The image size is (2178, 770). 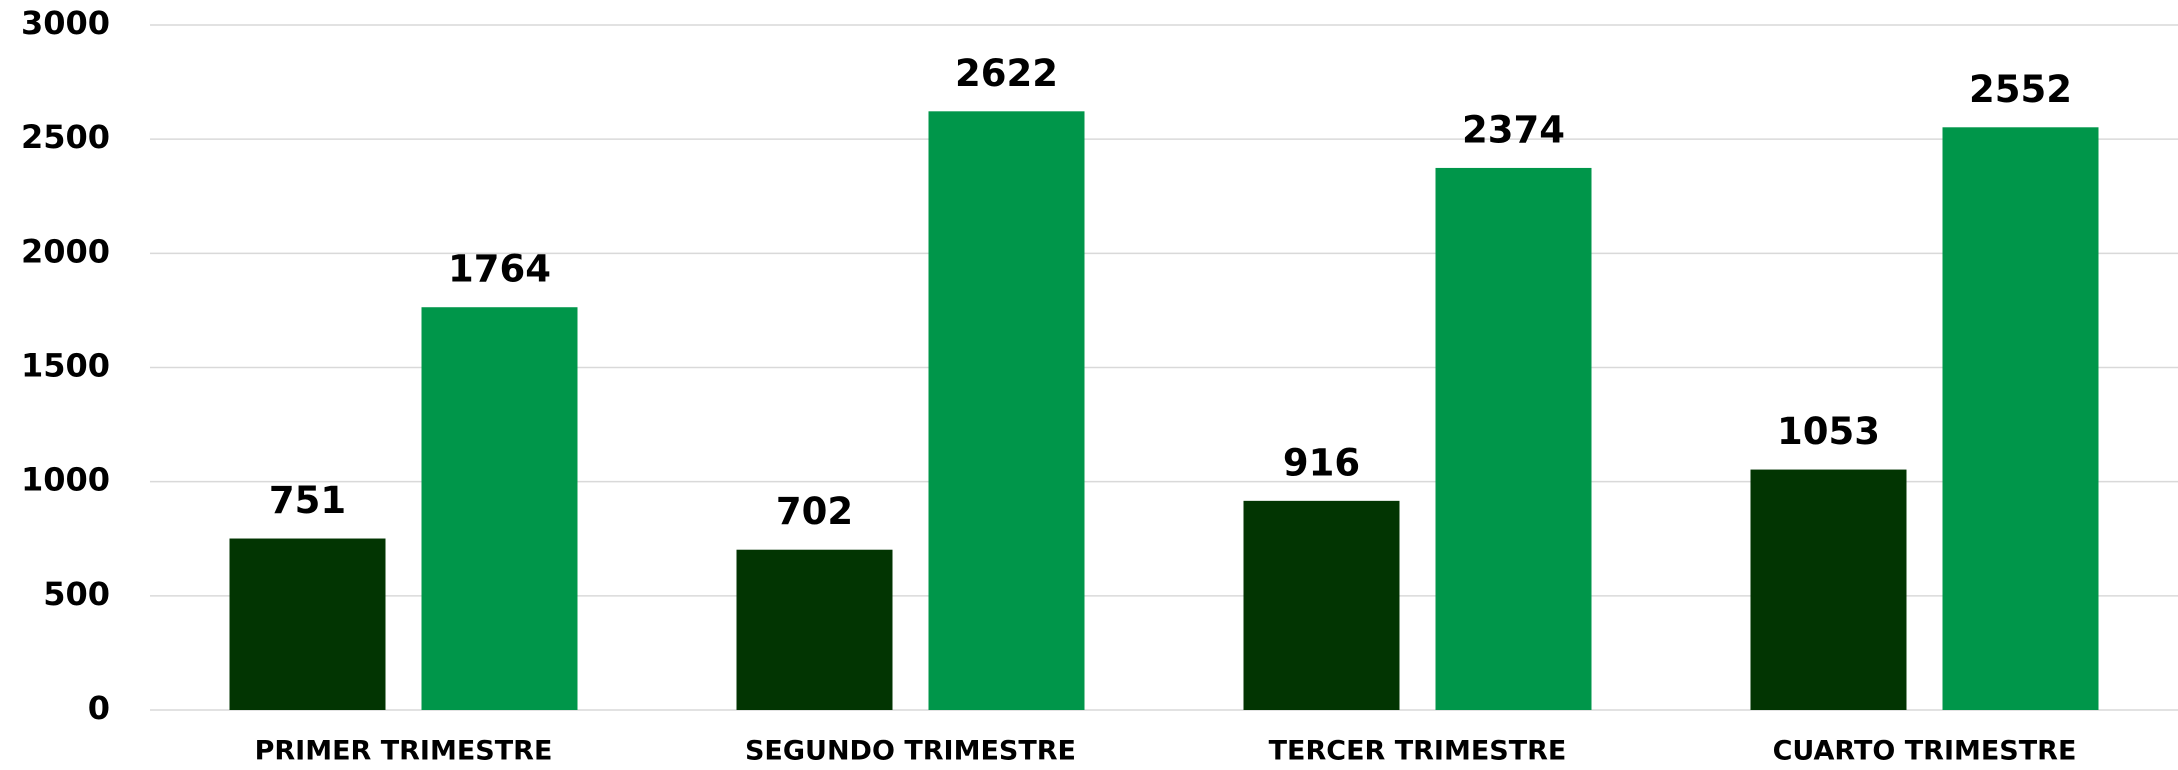 What do you see at coordinates (65, 23) in the screenshot?
I see `y-tick-label: 3000` at bounding box center [65, 23].